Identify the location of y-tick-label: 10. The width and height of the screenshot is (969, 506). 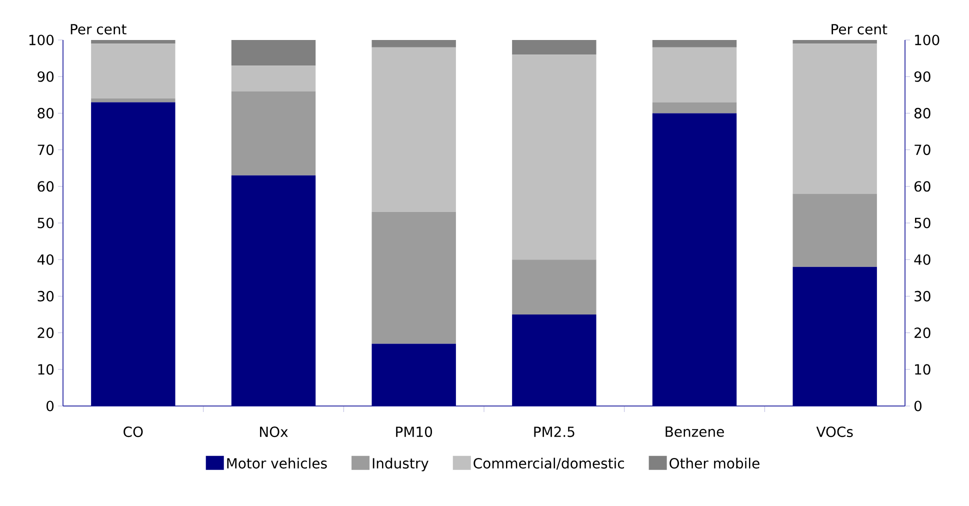
(922, 369).